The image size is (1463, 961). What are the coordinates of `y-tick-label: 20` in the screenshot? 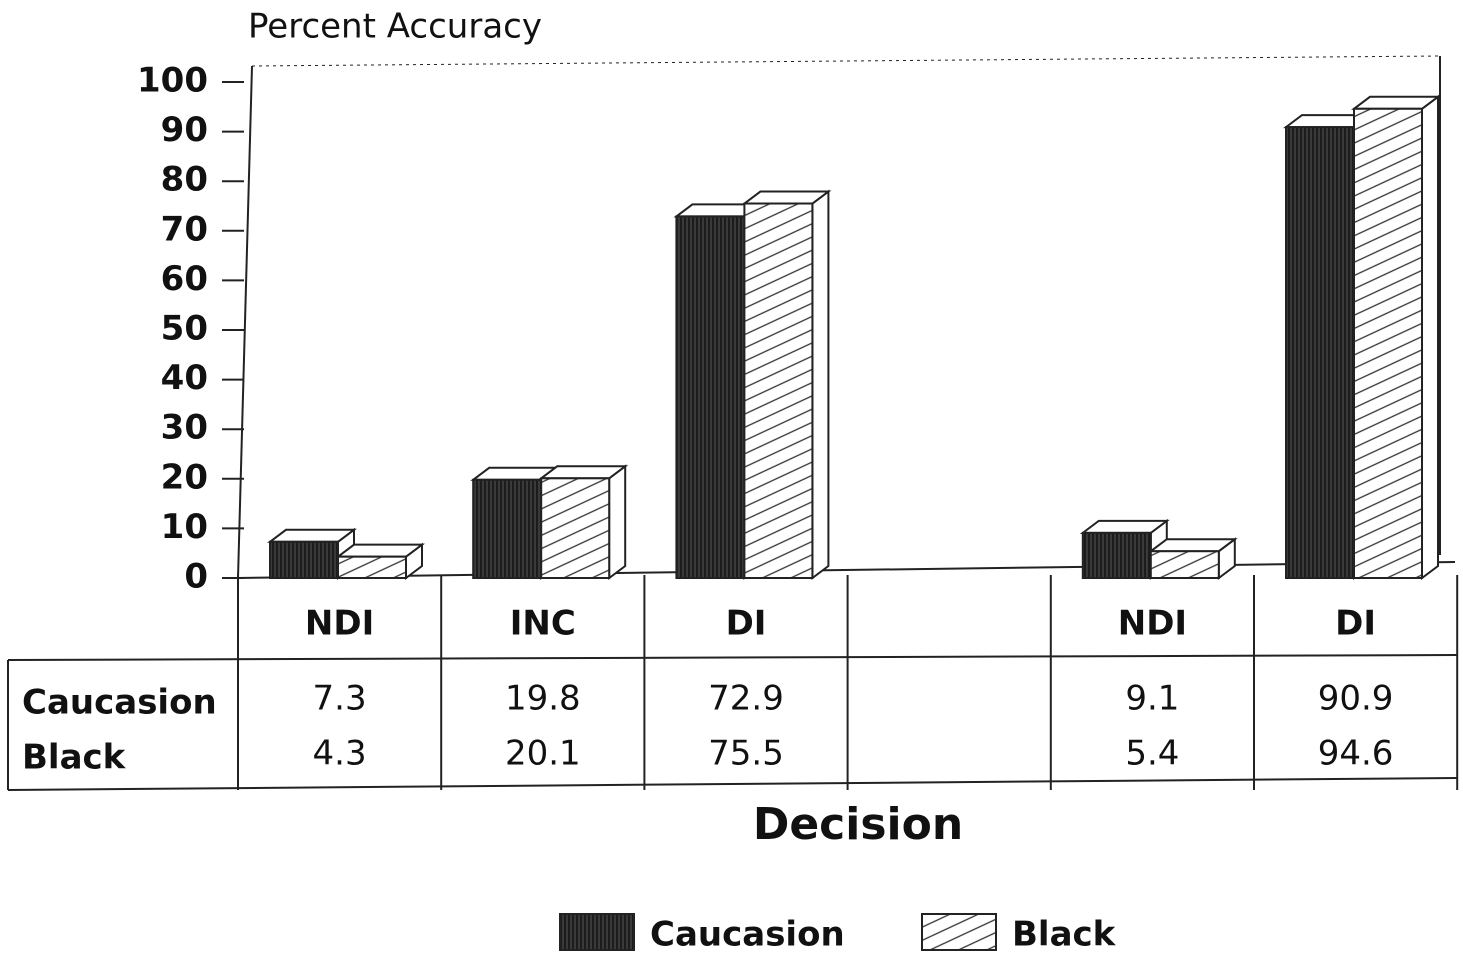 It's located at (184, 477).